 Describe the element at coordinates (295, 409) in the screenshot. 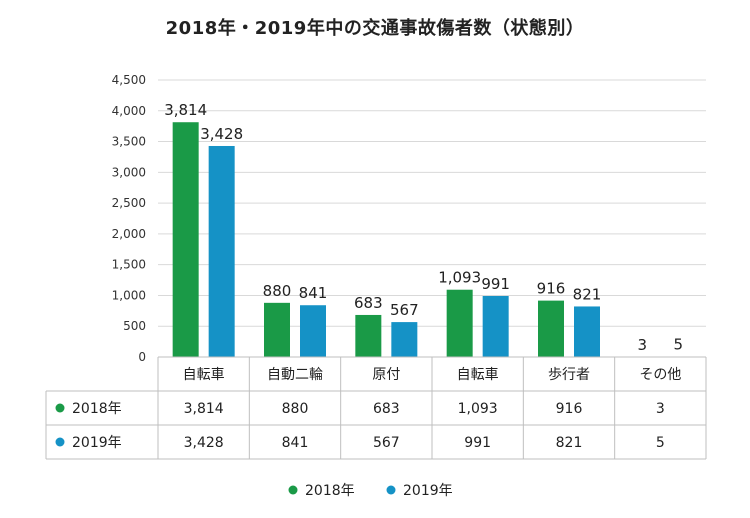

I see `table-cell: 880` at that location.